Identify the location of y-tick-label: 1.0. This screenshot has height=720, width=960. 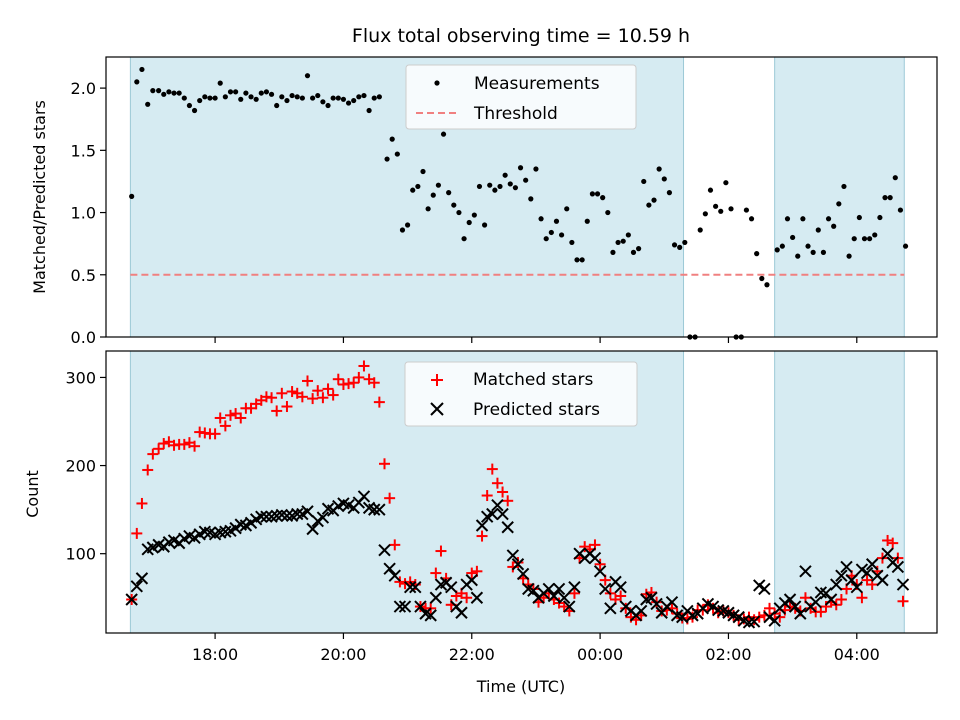
(83, 213).